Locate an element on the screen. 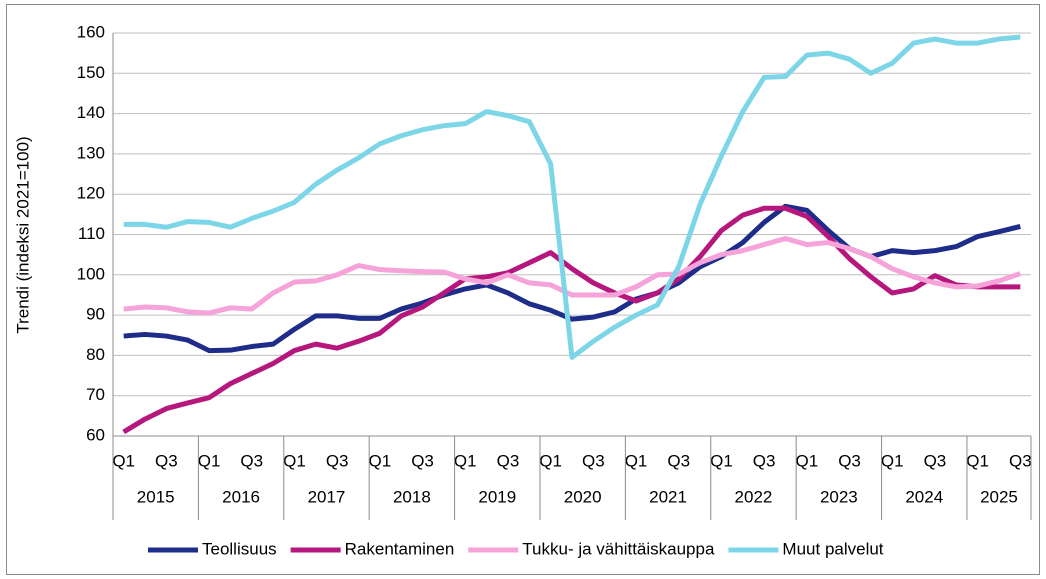  y-axis-title: Trendi (indeksi 2021=100) is located at coordinates (22, 234).